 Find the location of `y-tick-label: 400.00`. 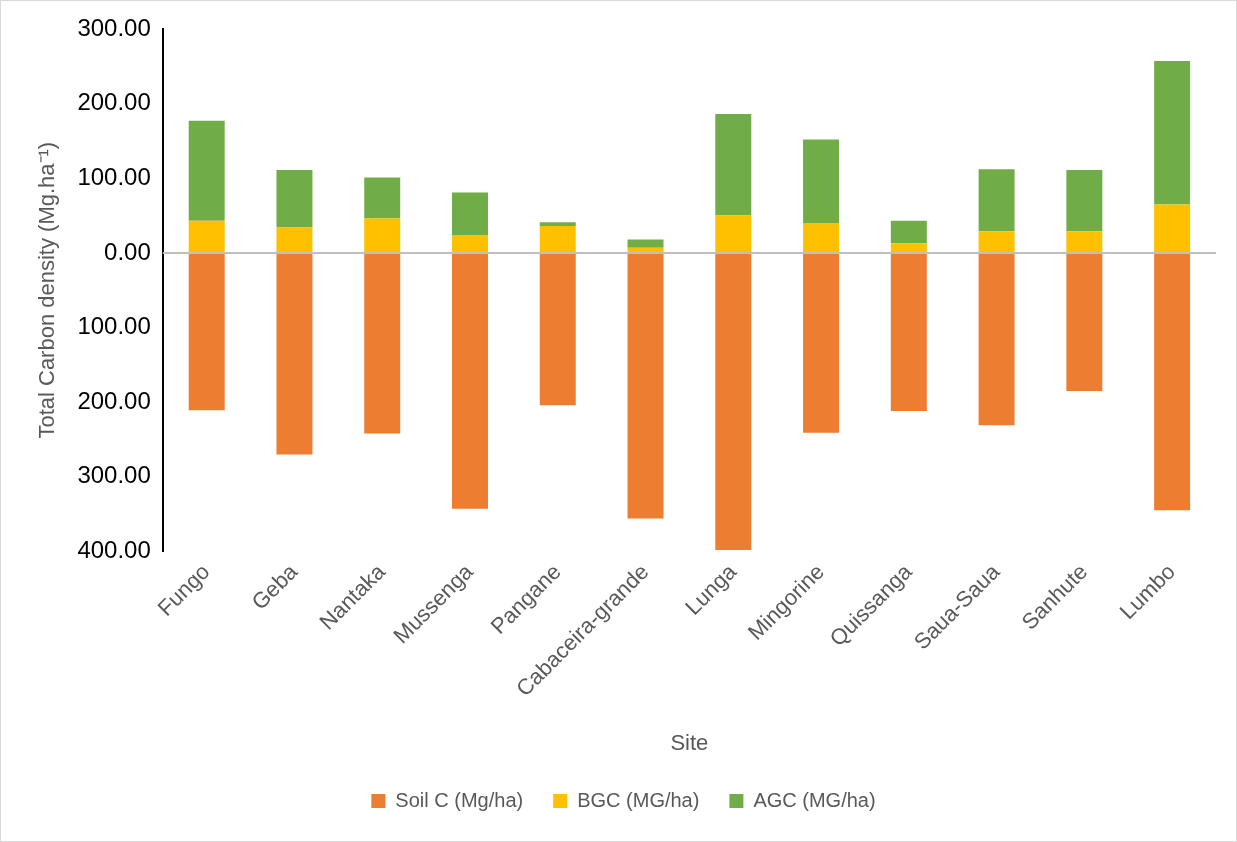

y-tick-label: 400.00 is located at coordinates (114, 550).